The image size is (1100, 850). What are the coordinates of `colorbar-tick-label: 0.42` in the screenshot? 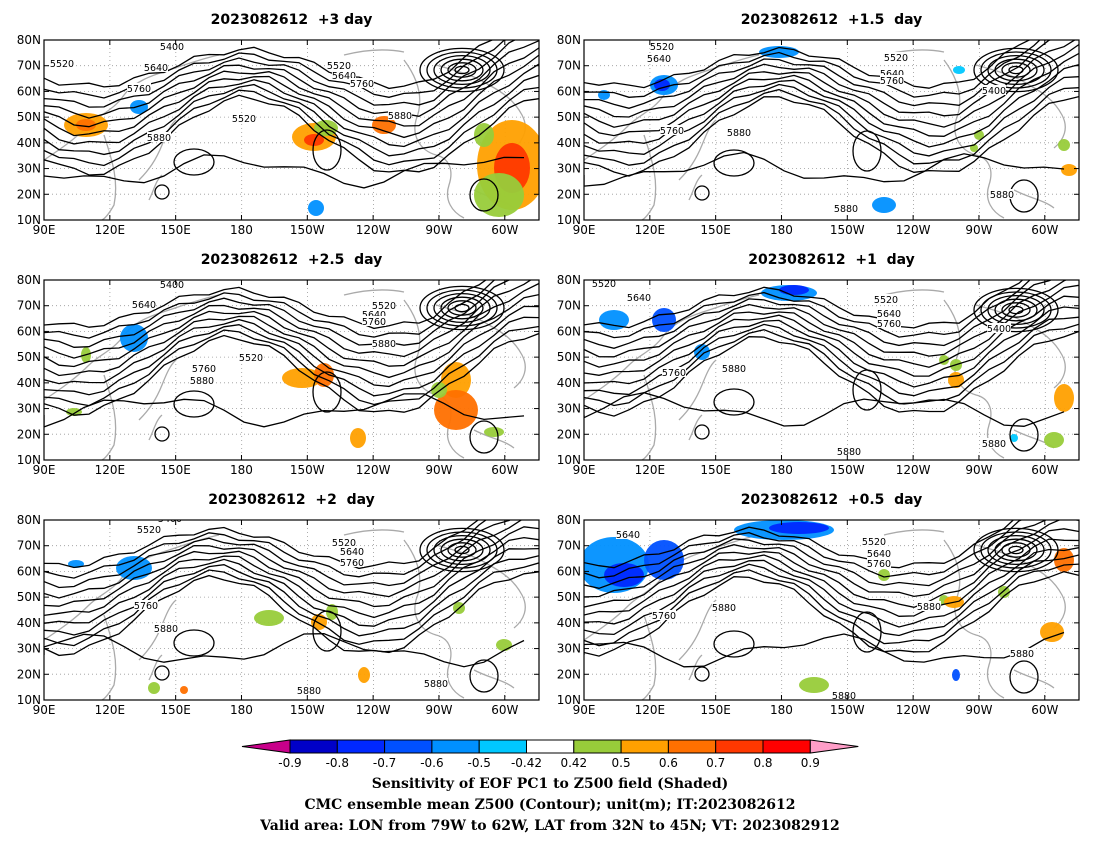 It's located at (573, 763).